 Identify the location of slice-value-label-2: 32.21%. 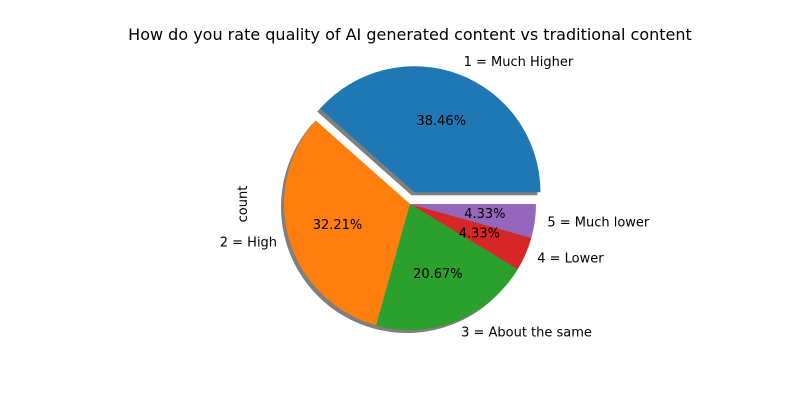
(338, 225).